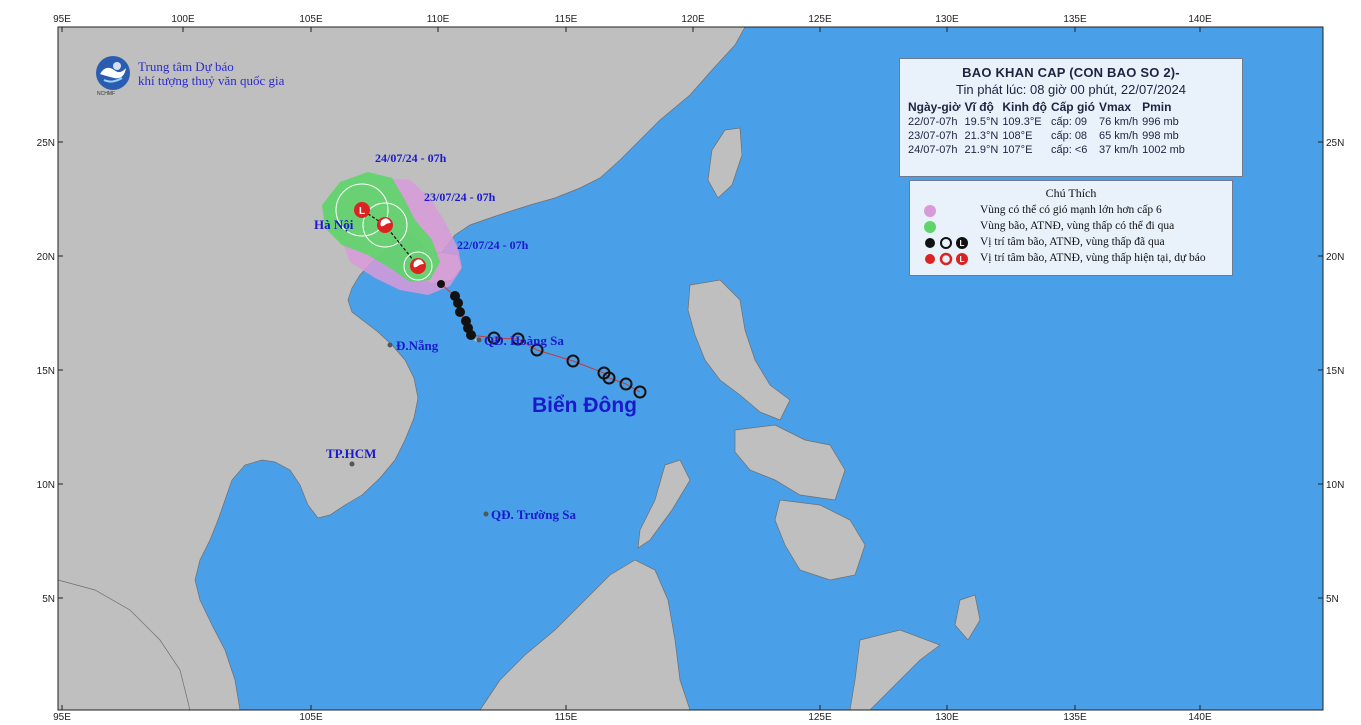 The width and height of the screenshot is (1361, 725). Describe the element at coordinates (566, 19) in the screenshot. I see `lon-tick-label-top: 115E` at that location.